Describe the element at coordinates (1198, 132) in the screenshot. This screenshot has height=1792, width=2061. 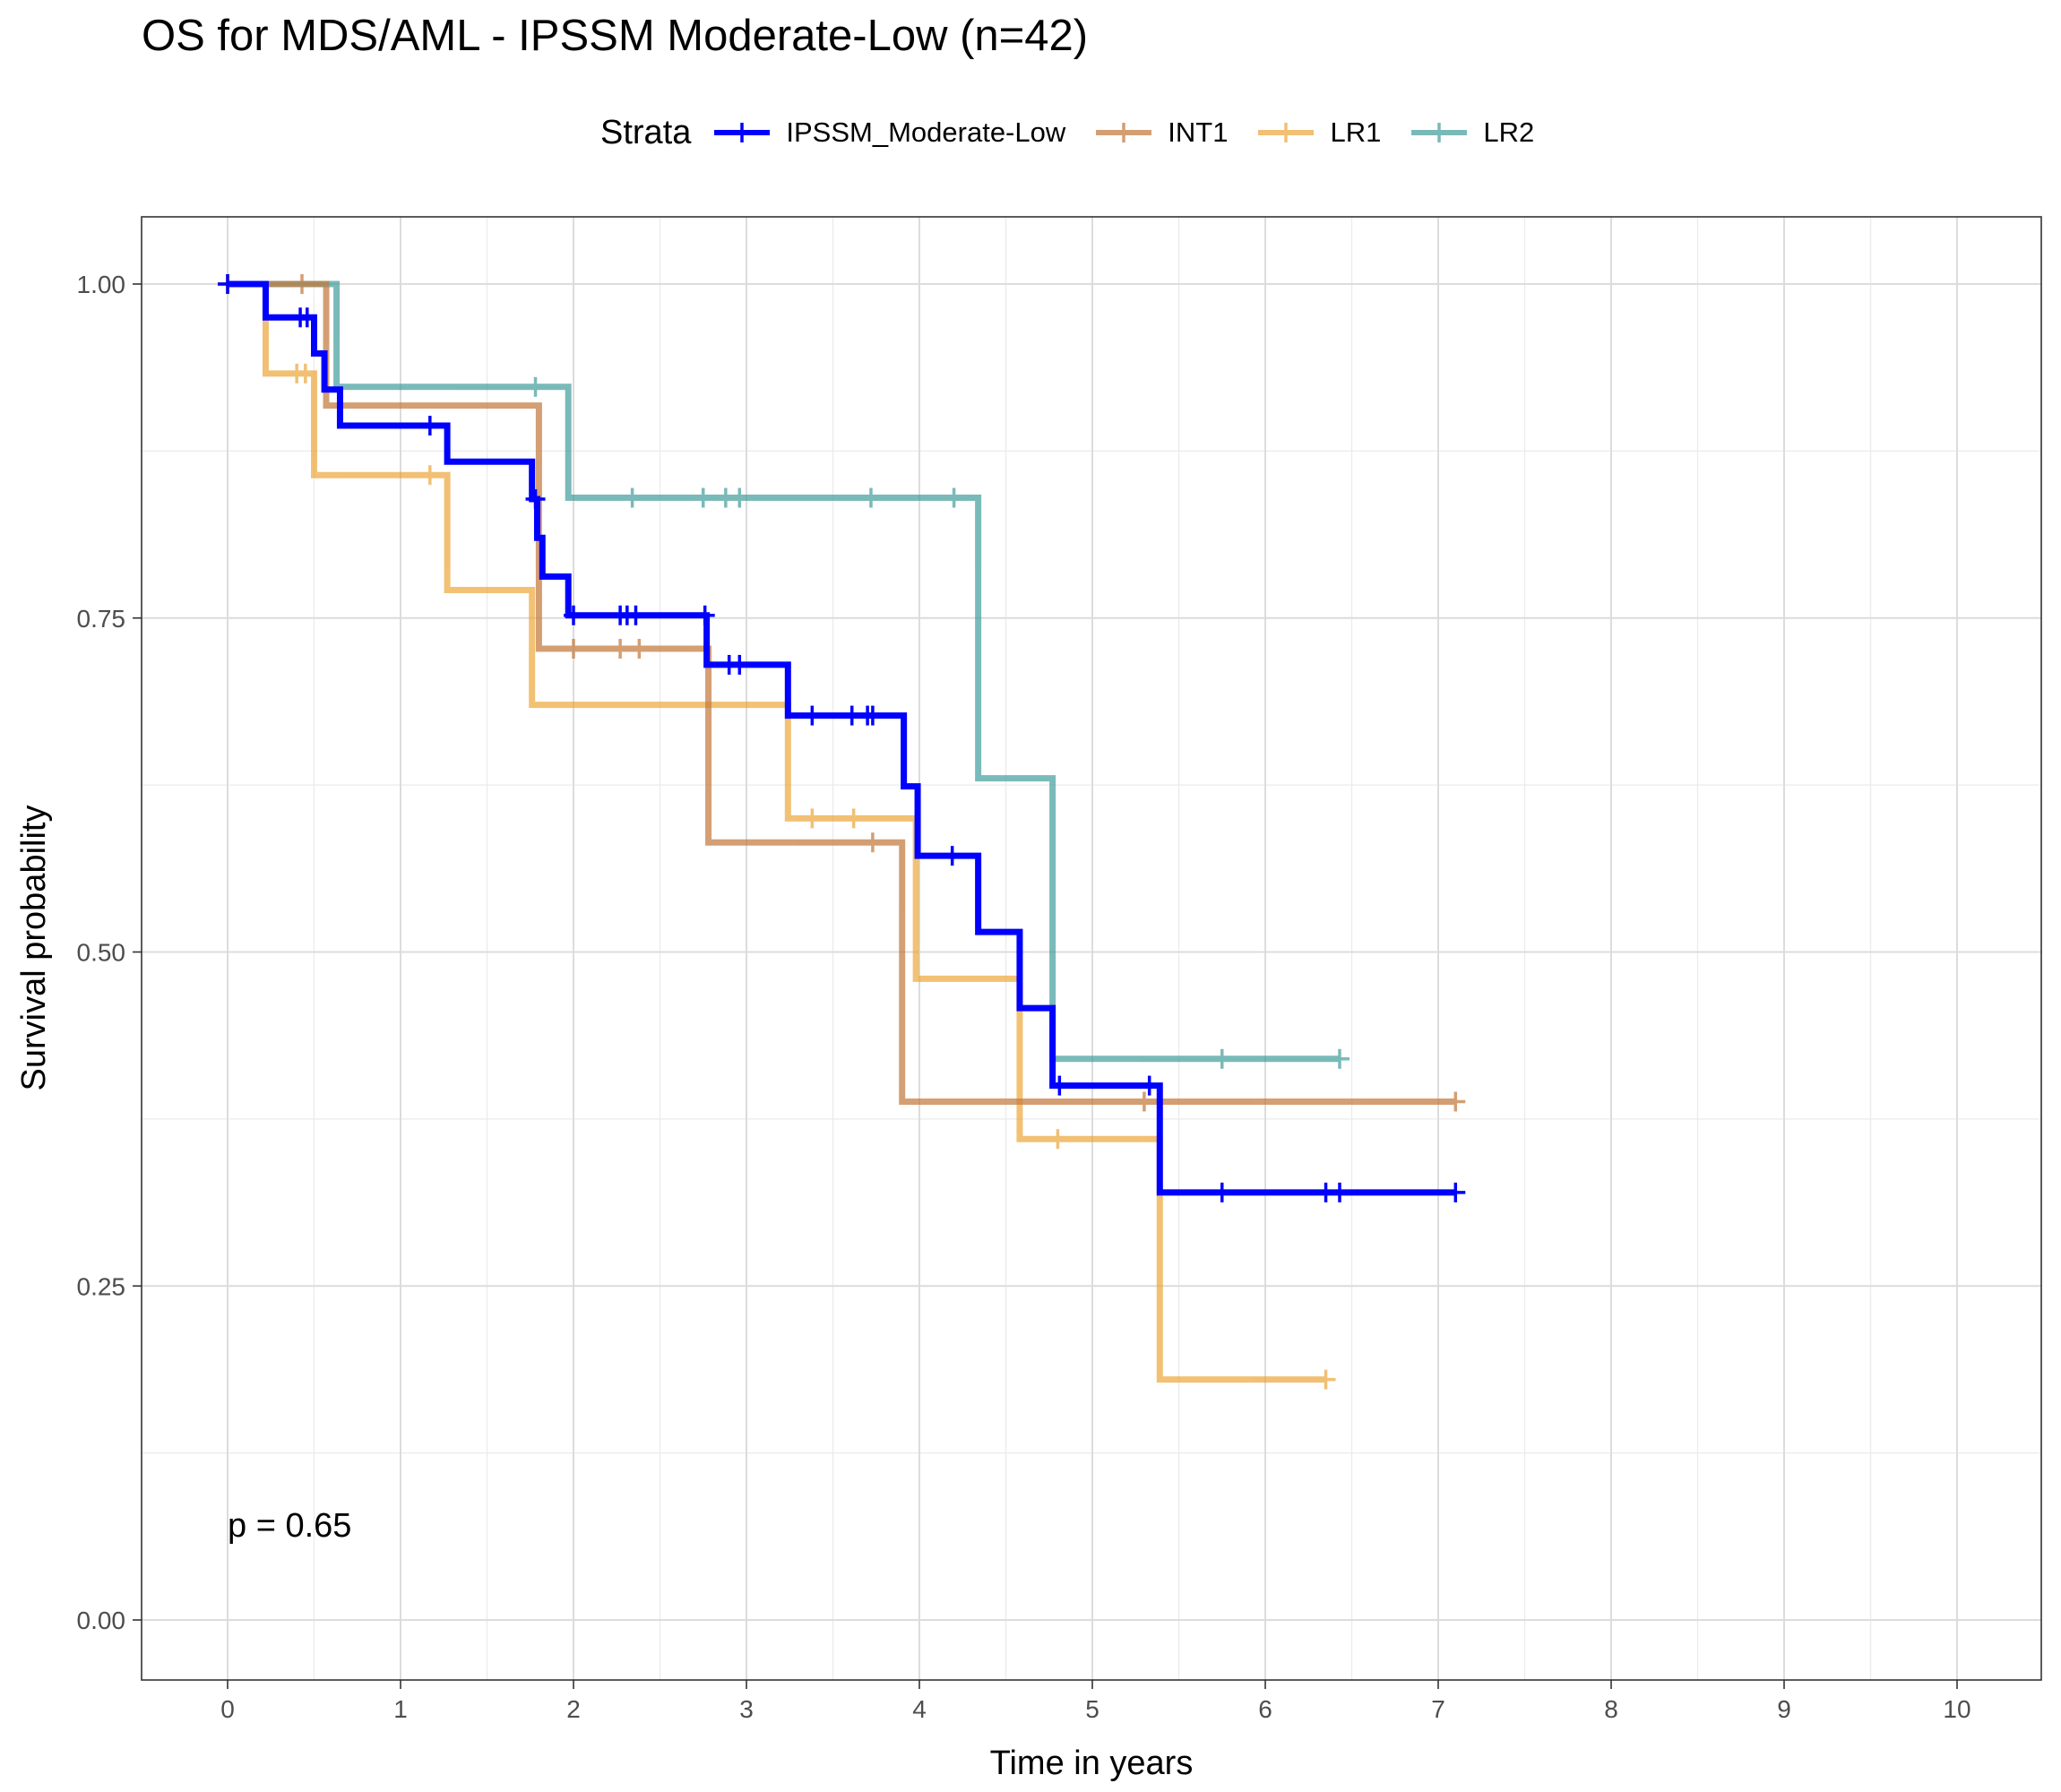
I see `legend-label: INT1` at that location.